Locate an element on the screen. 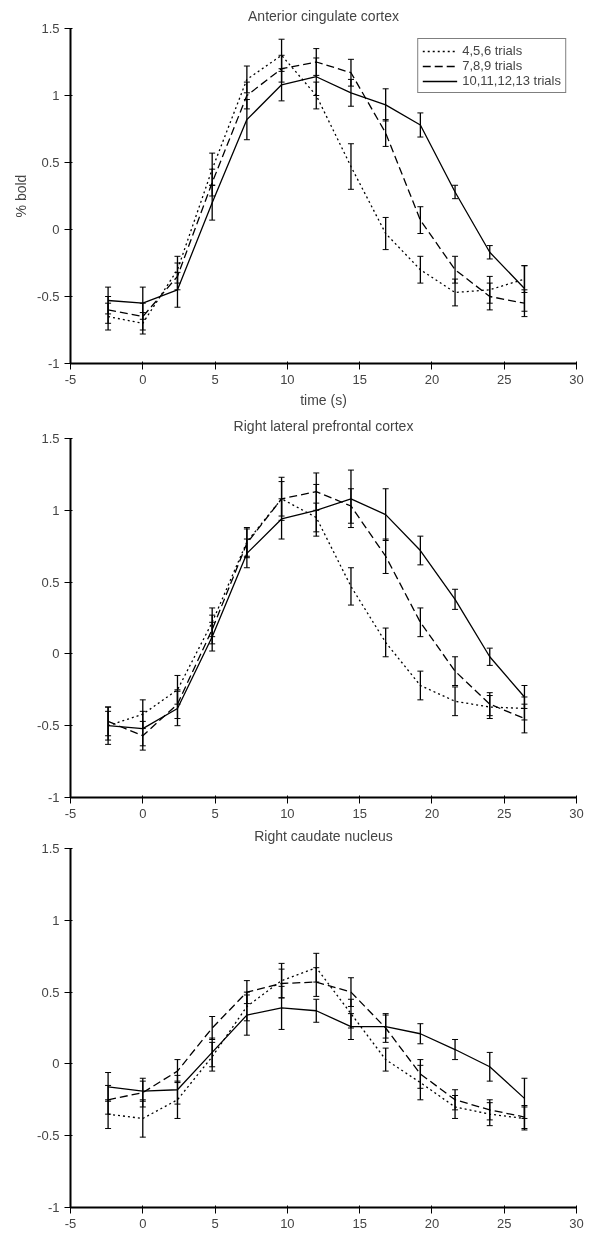  chart-title: Right lateral prefrontal cortex is located at coordinates (323, 425).